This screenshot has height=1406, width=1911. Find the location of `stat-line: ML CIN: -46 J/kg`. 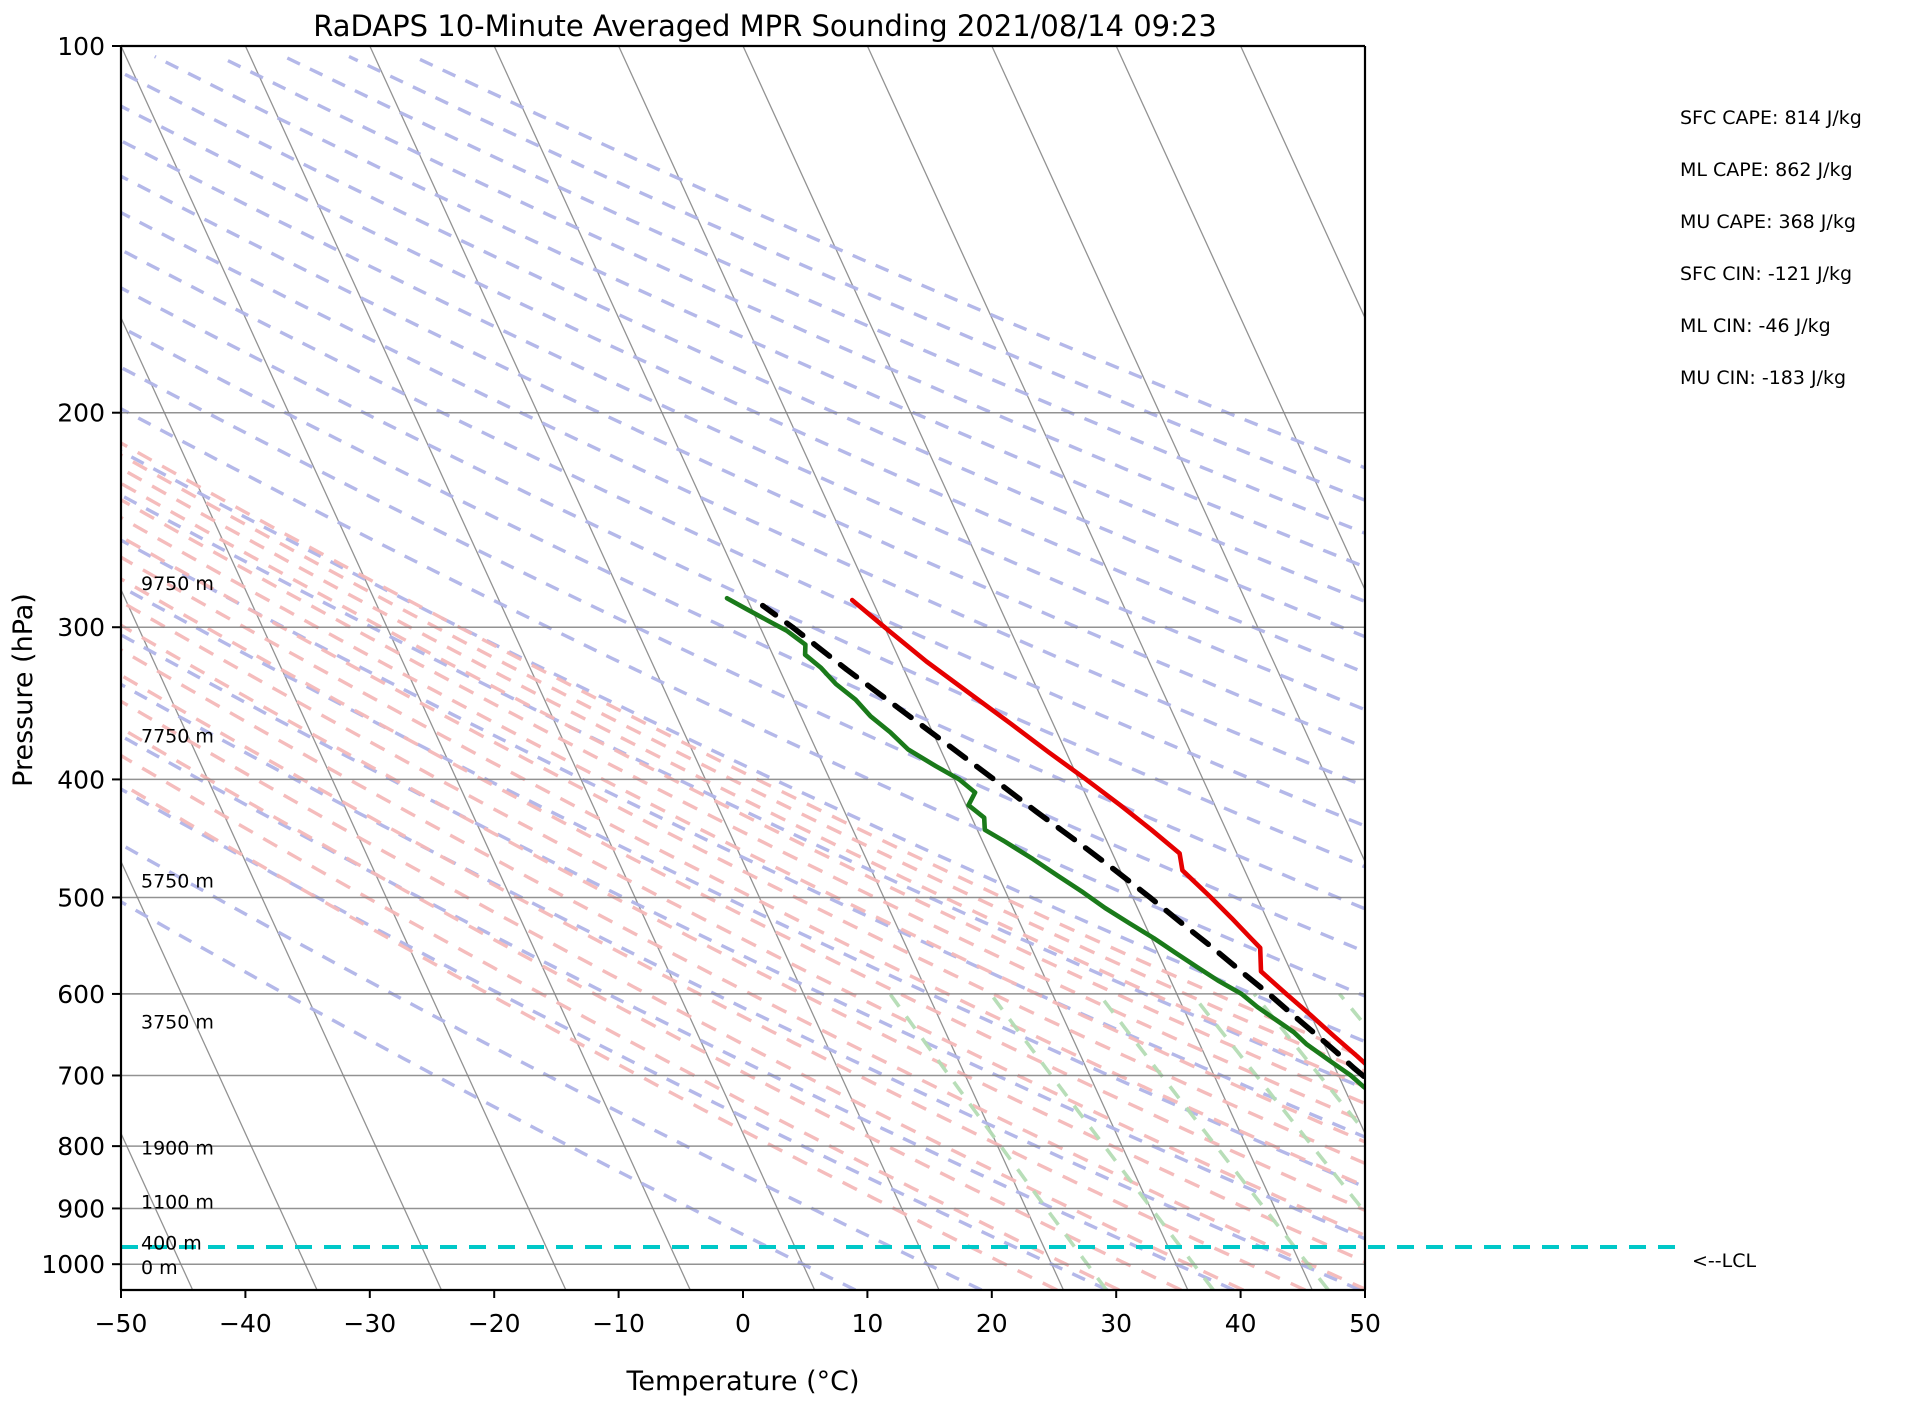

stat-line: ML CIN: -46 J/kg is located at coordinates (1755, 326).